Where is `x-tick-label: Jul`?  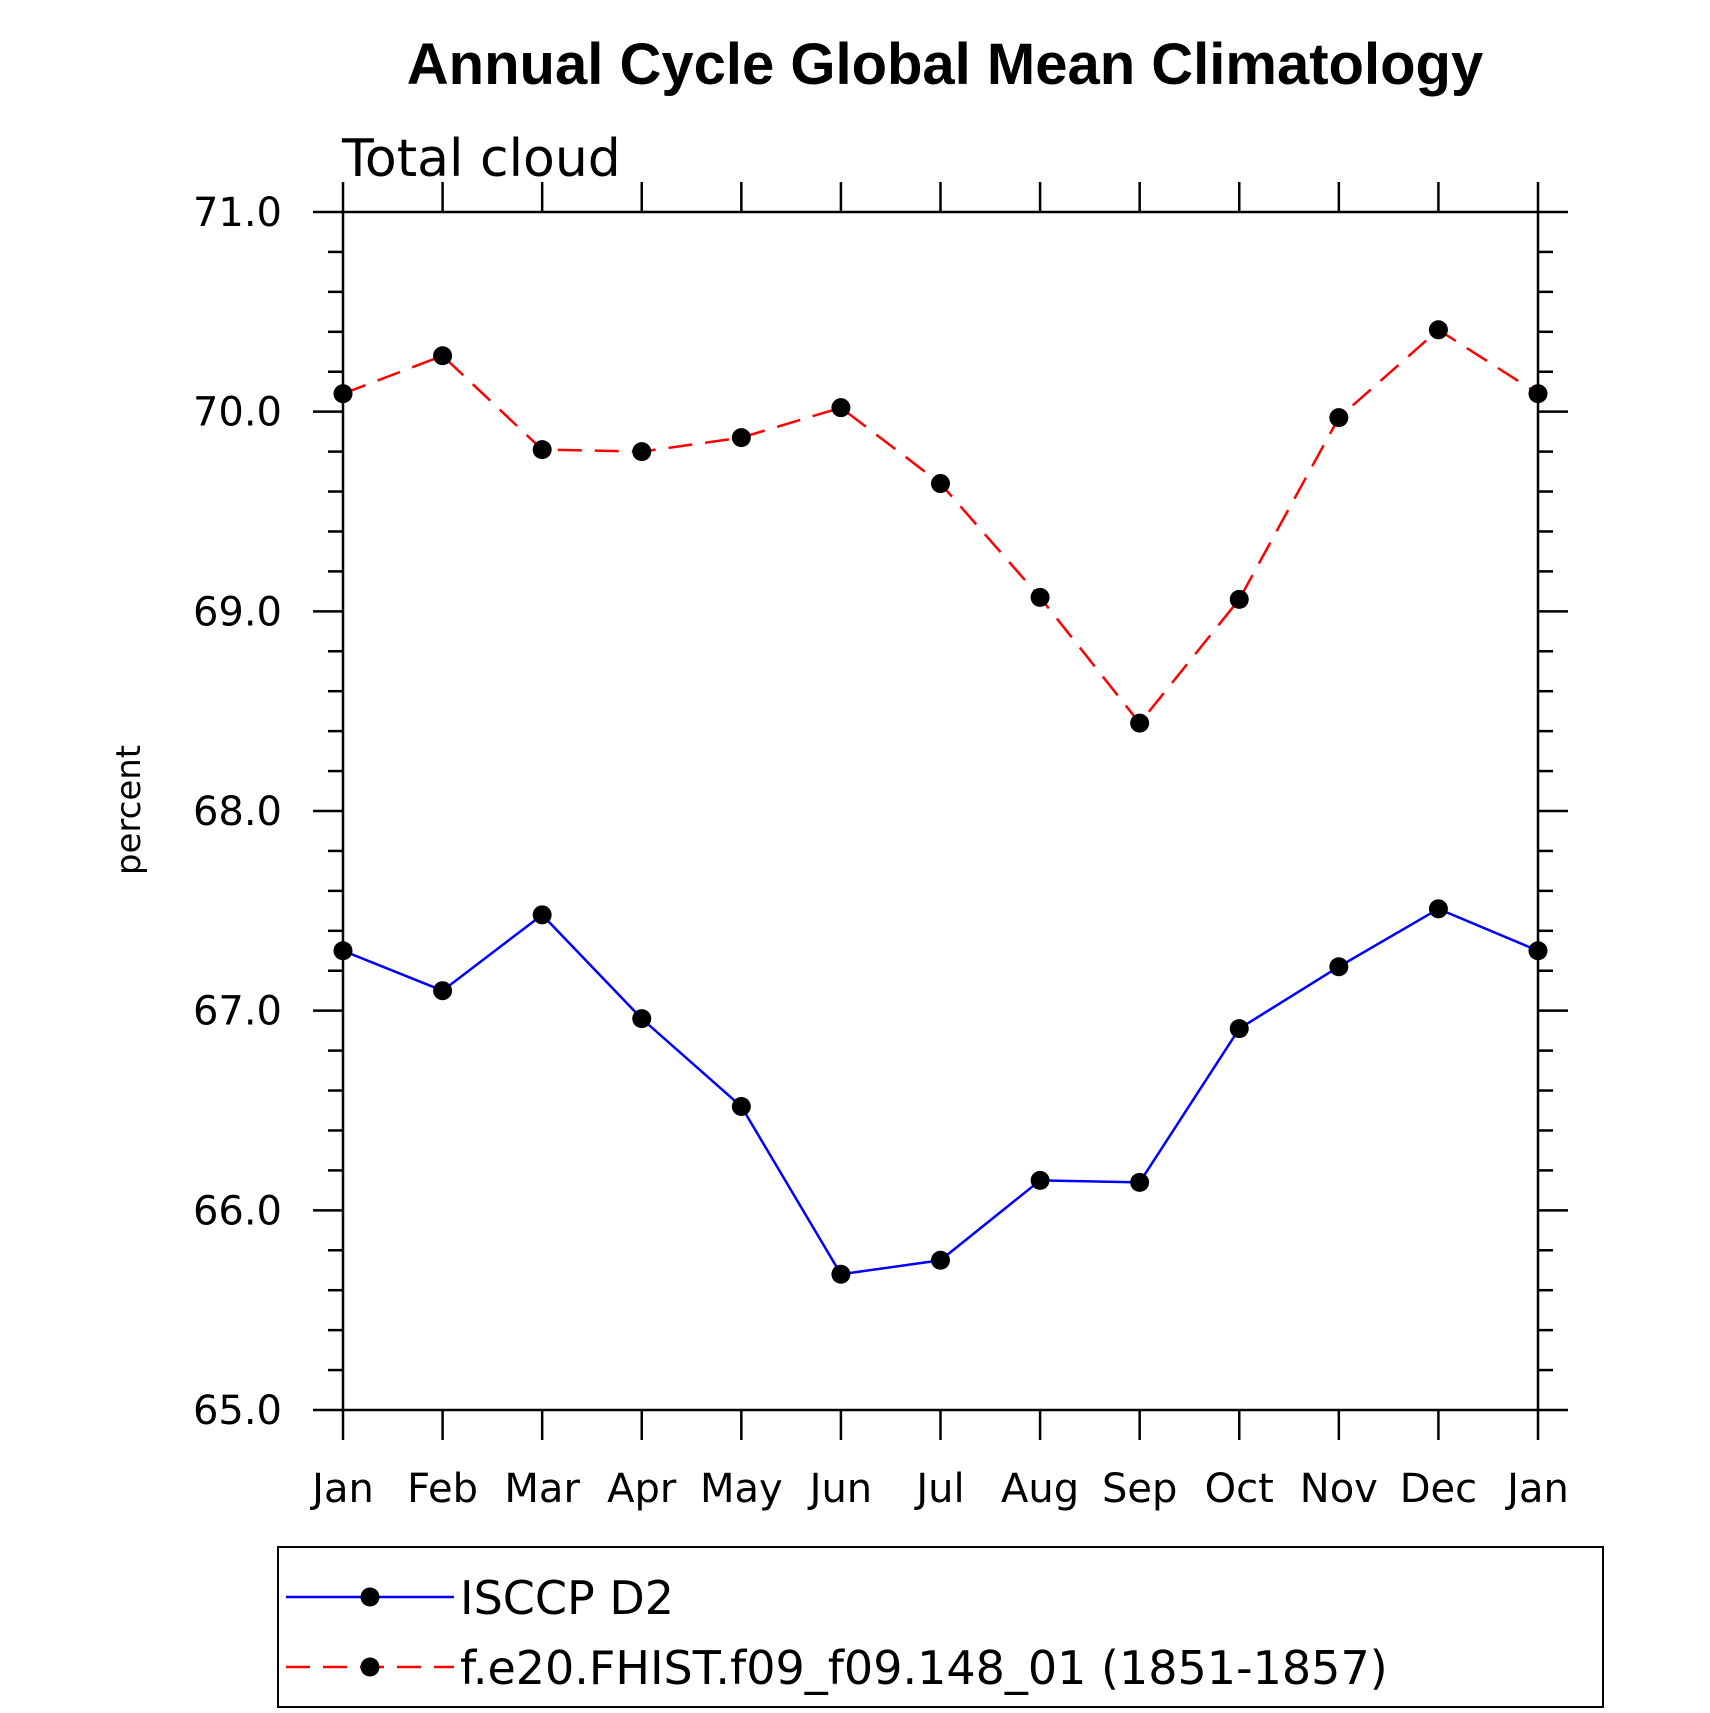
x-tick-label: Jul is located at coordinates (938, 1489).